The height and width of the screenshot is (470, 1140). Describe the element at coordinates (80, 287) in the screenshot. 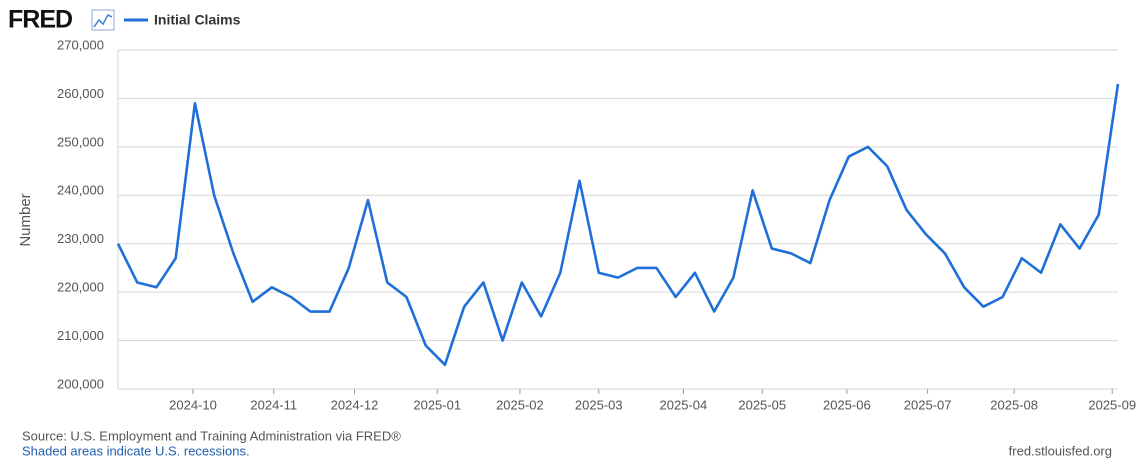

I see `y-tick-label: 220,000` at that location.